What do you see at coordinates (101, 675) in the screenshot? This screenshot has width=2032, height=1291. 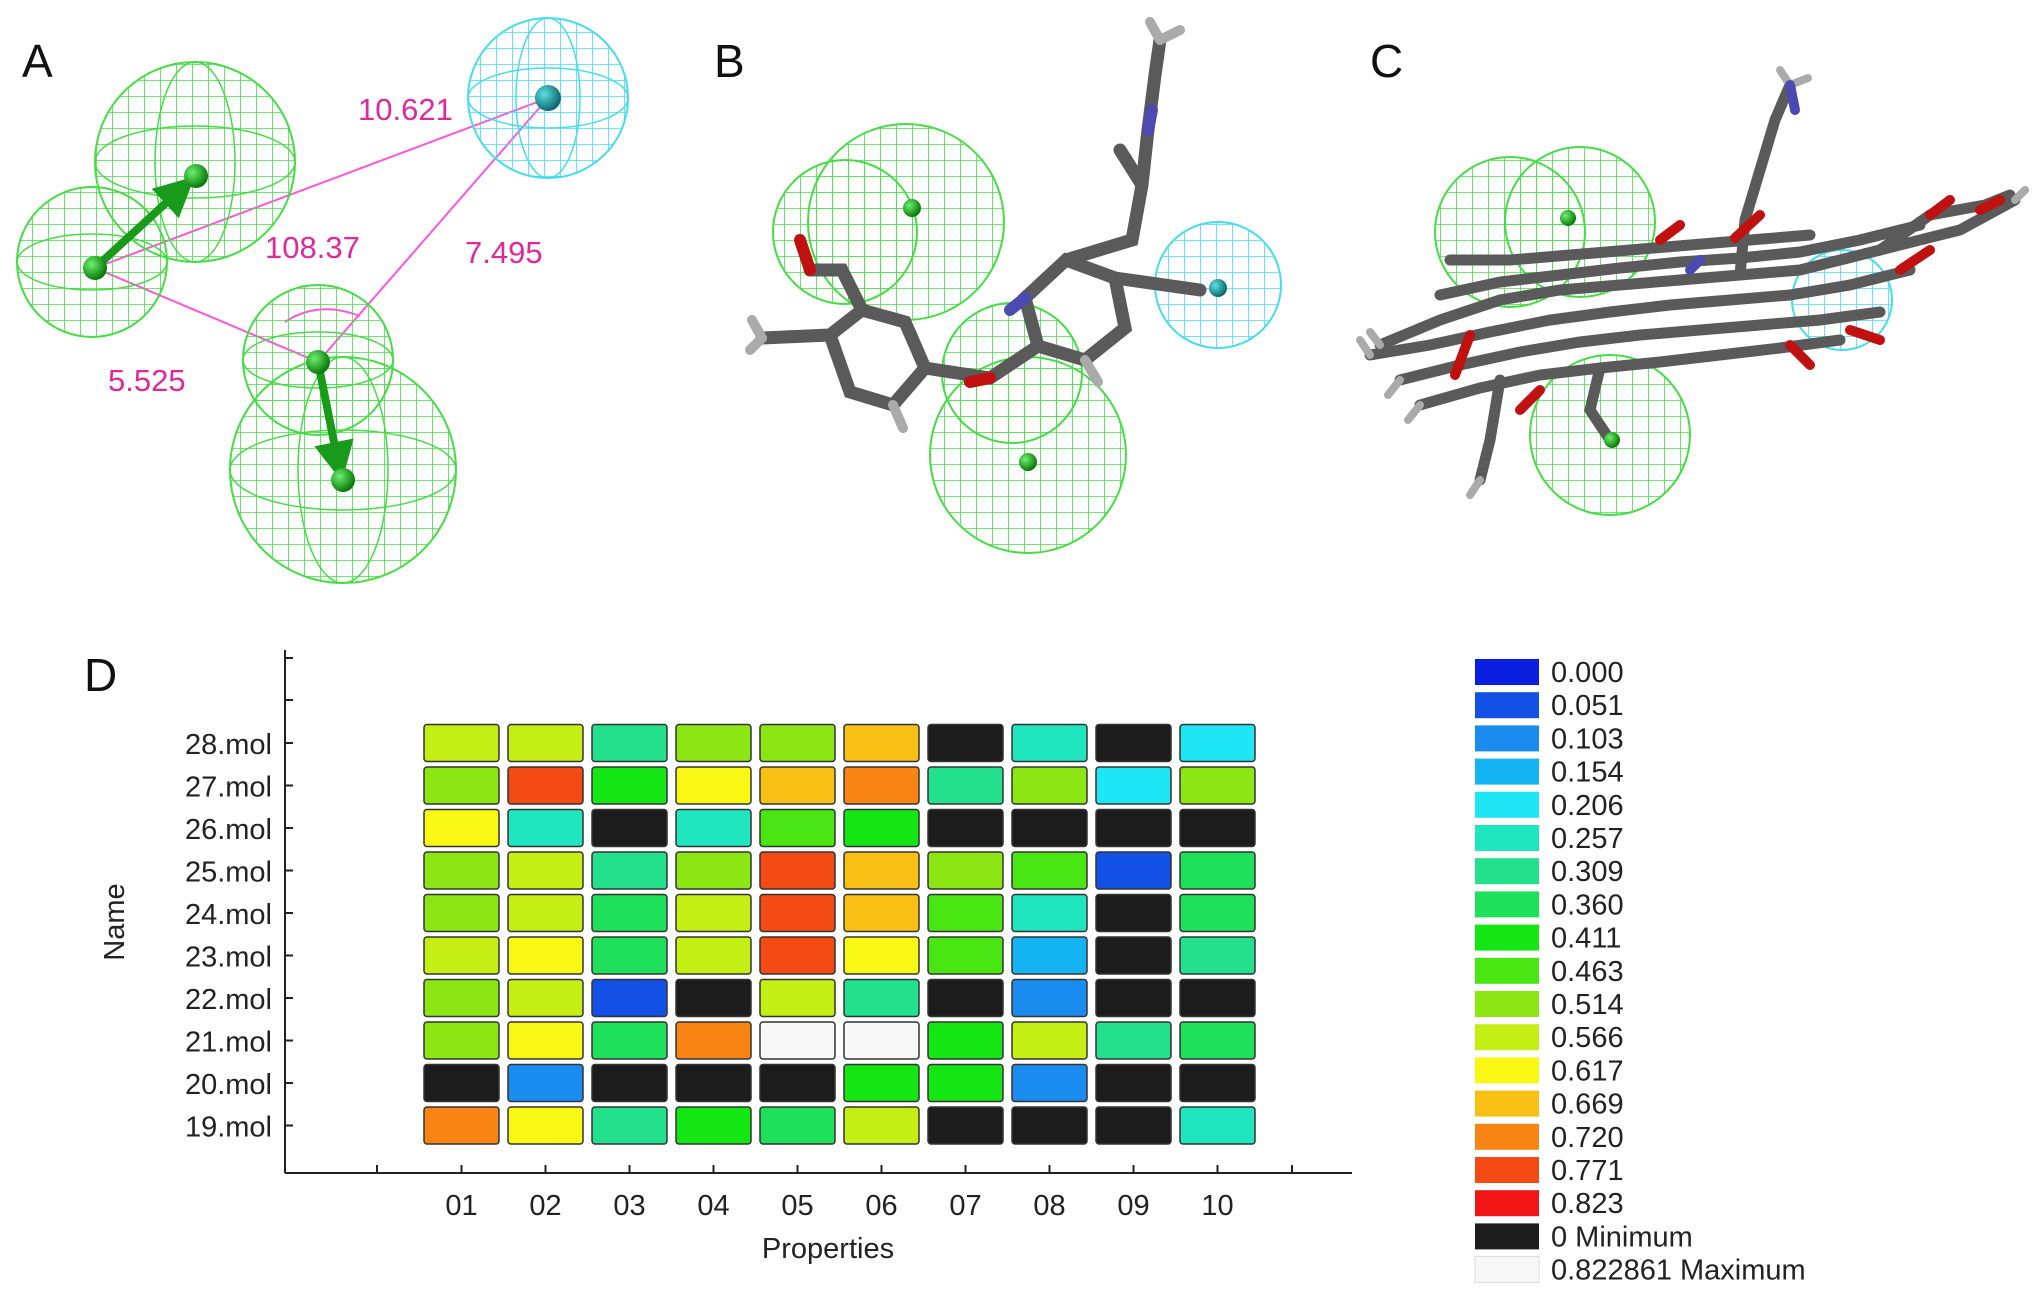 I see `panel-label-d: D` at bounding box center [101, 675].